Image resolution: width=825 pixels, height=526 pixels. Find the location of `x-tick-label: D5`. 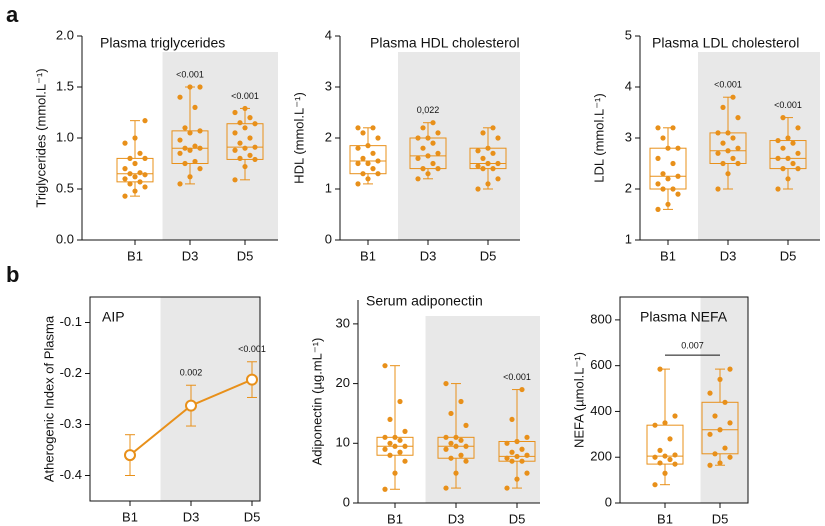

x-tick-label: D5 is located at coordinates (517, 518).